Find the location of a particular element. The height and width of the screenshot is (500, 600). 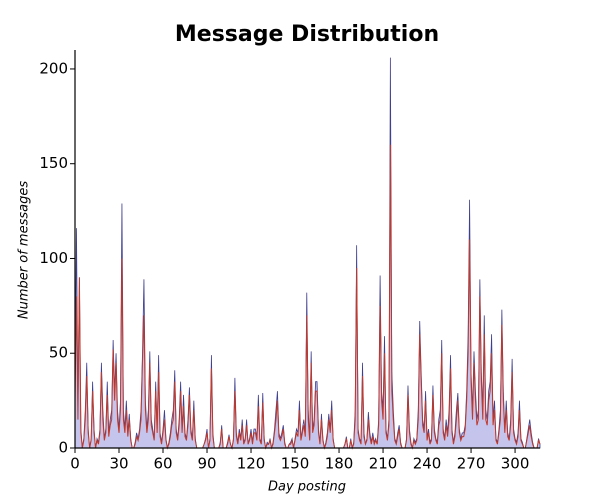

x-tick-label: 180 is located at coordinates (339, 464).